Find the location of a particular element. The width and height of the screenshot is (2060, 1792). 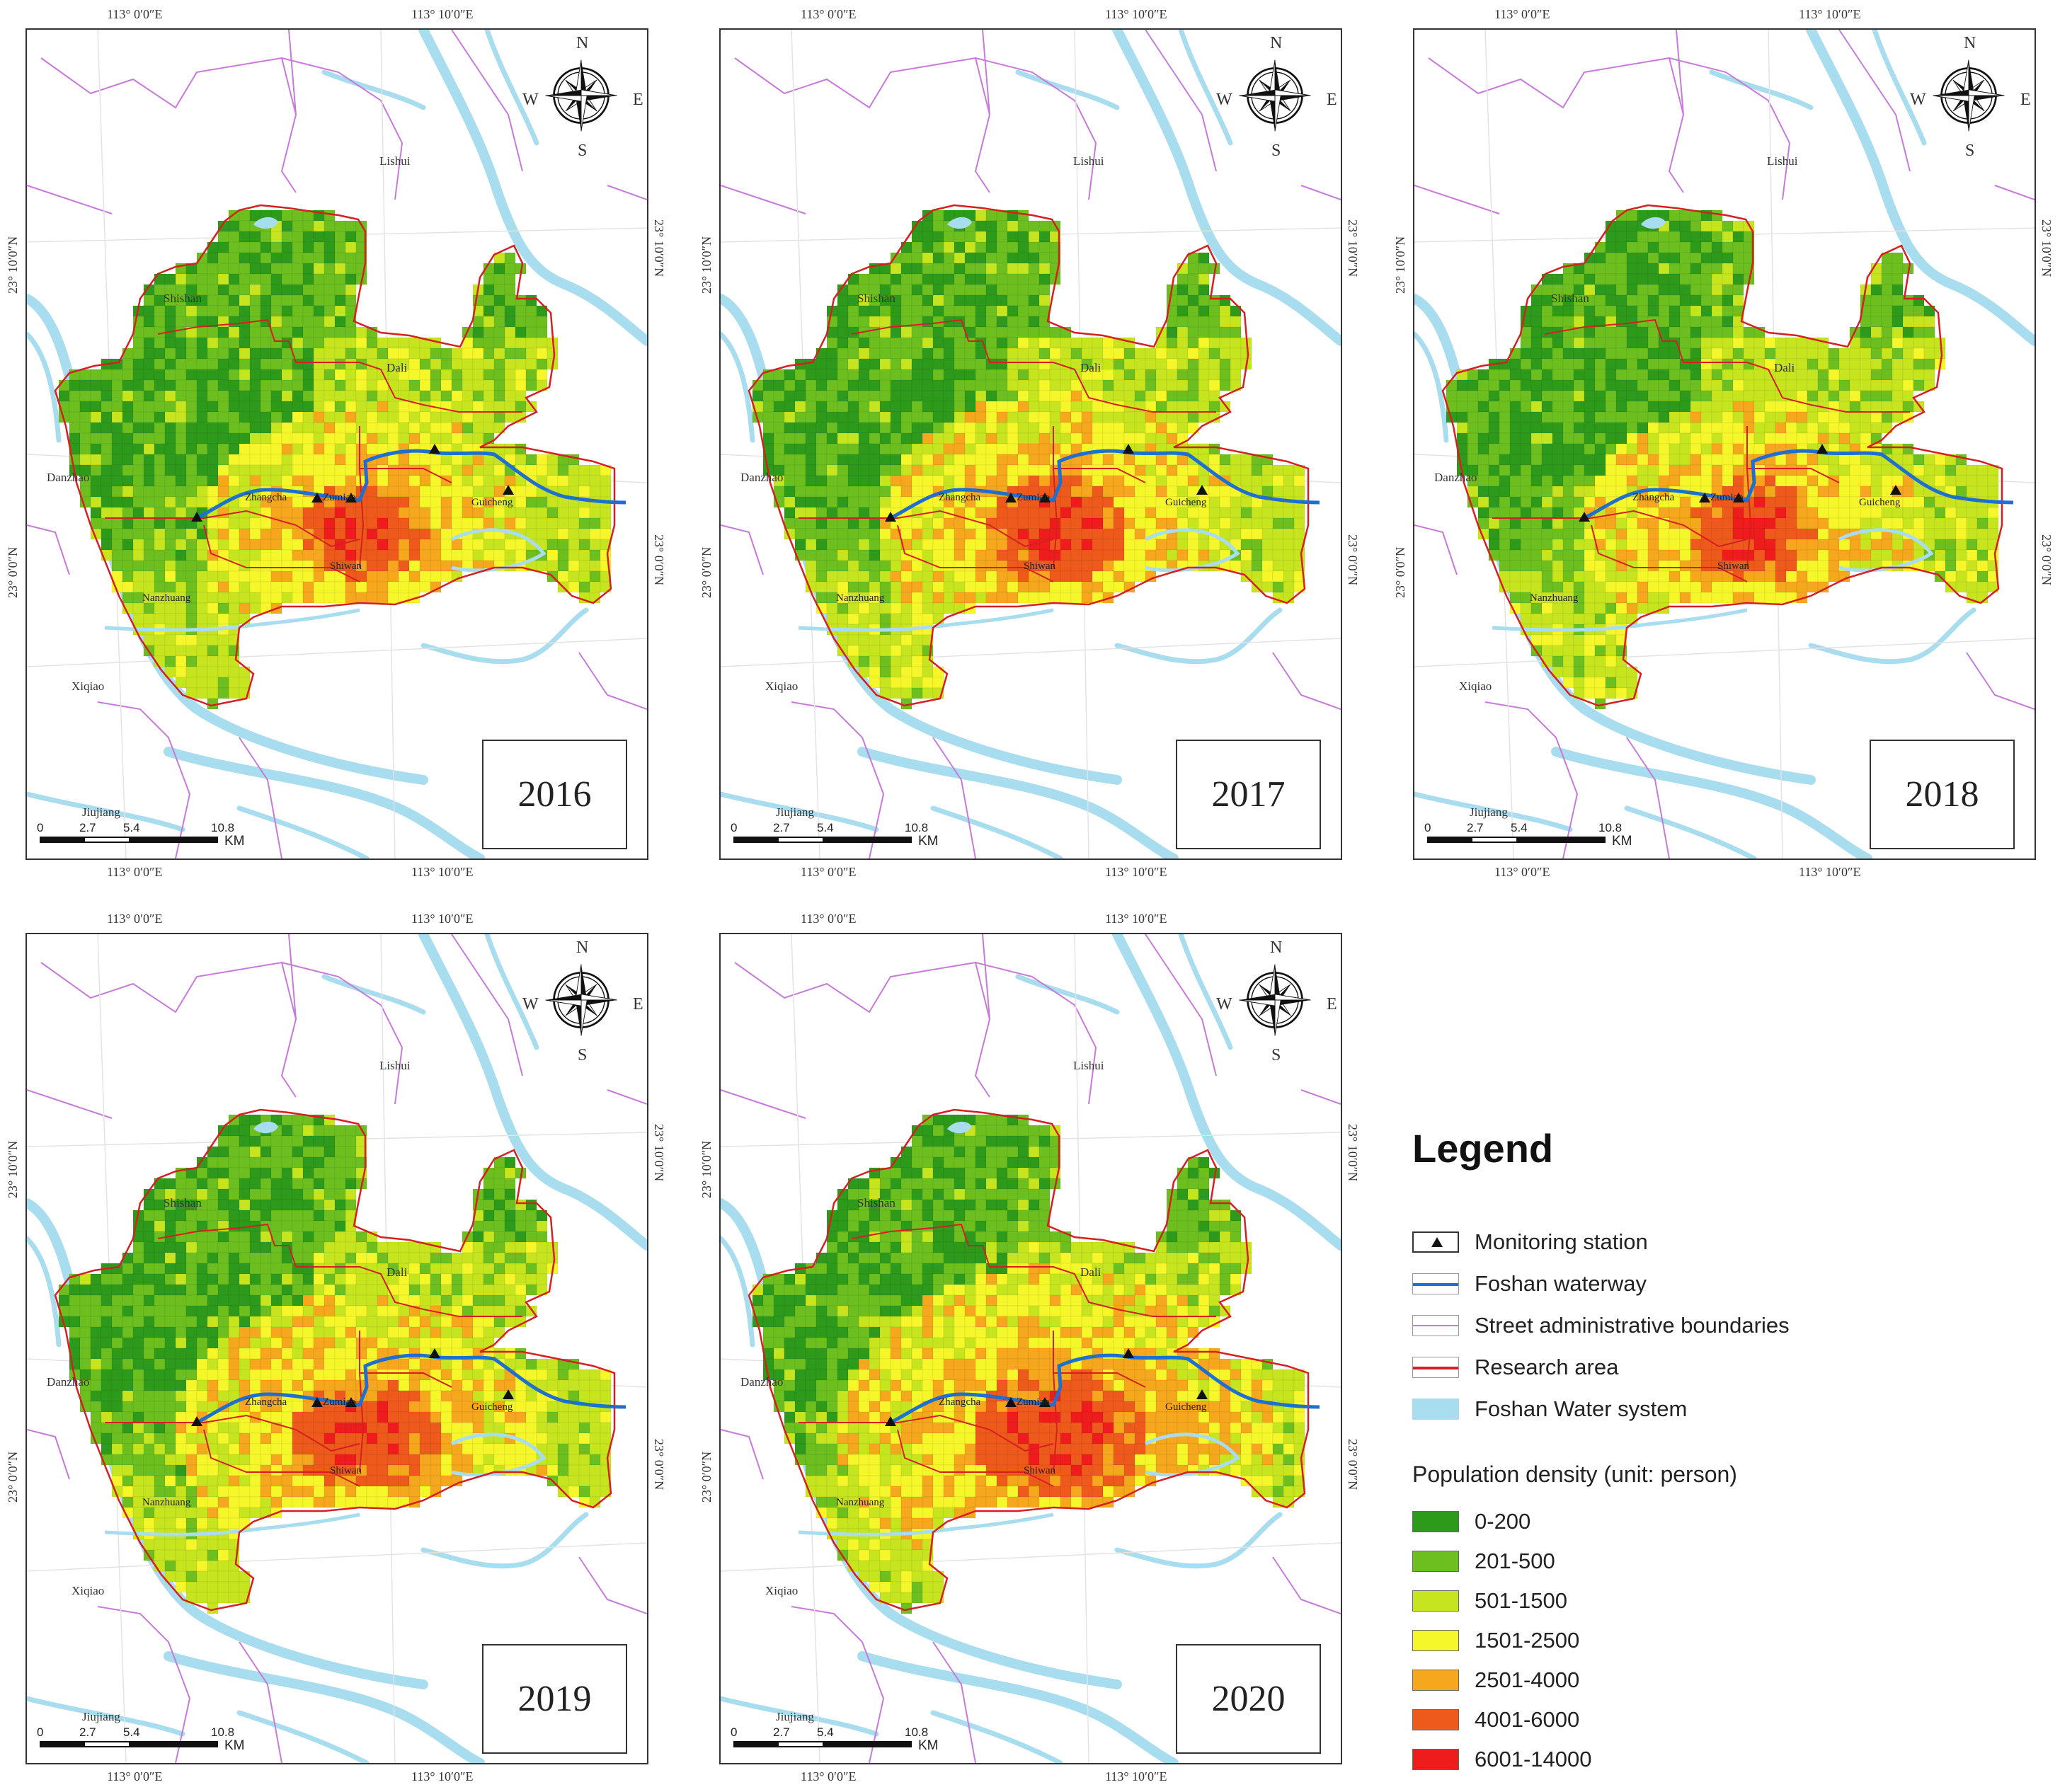

legend-label: Research area is located at coordinates (1547, 1367).